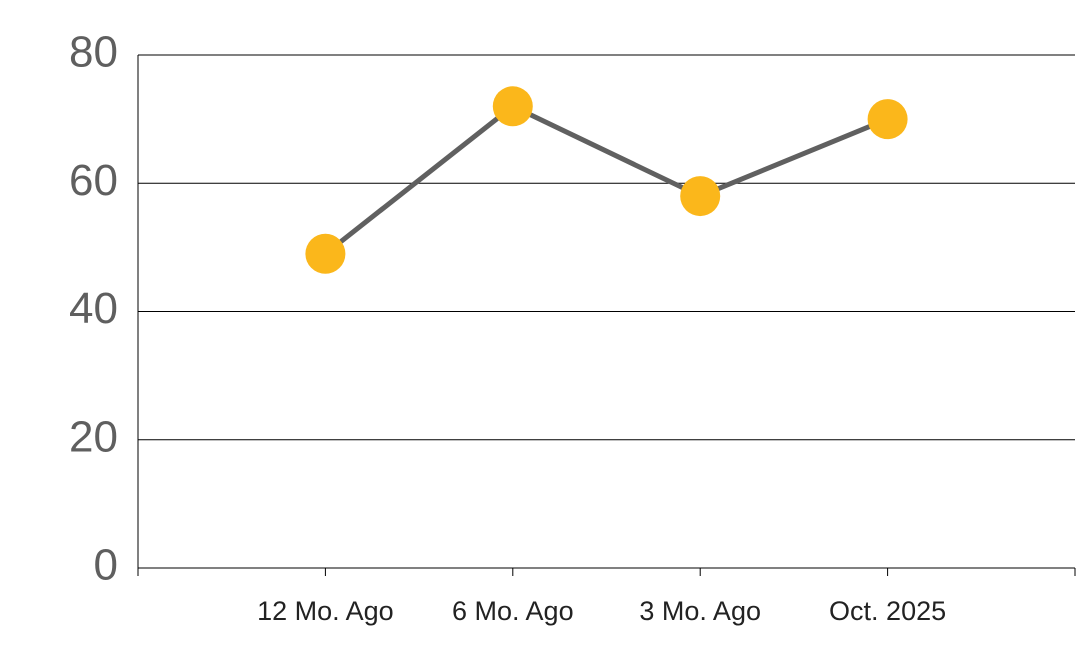  Describe the element at coordinates (700, 611) in the screenshot. I see `x-tick-label: 3 Mo. Ago` at that location.